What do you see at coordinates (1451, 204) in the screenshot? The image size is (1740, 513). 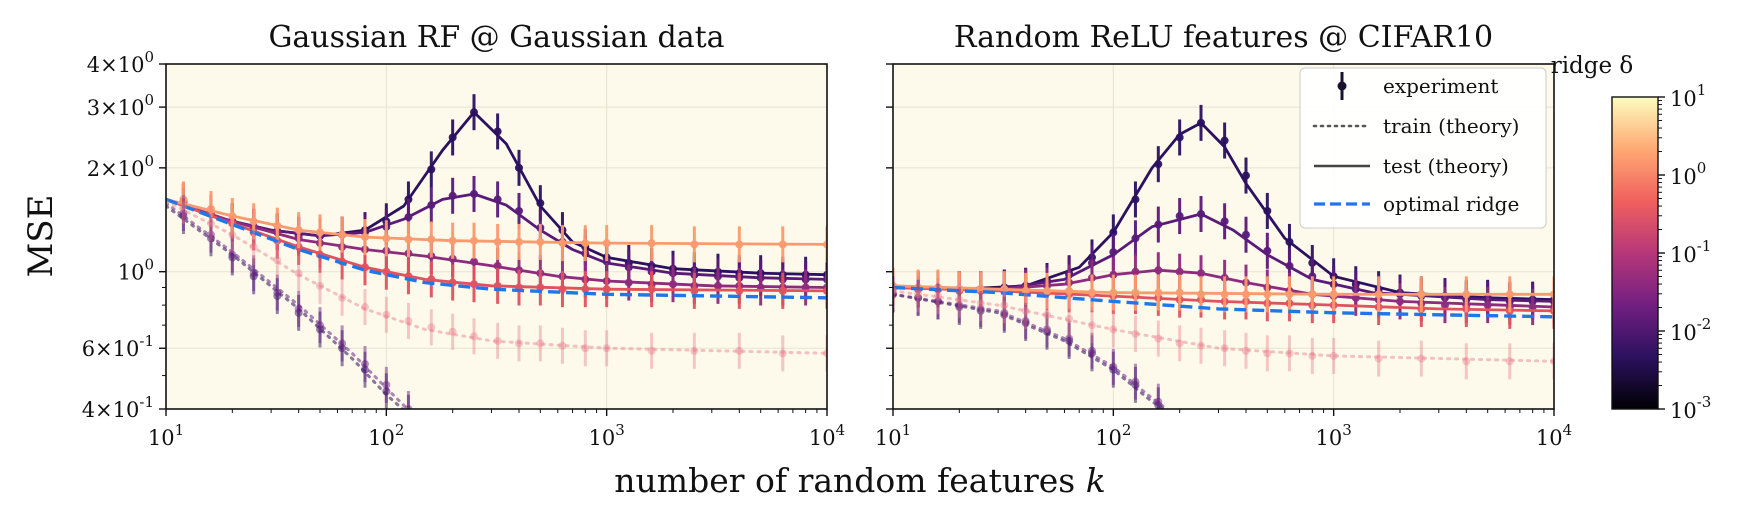 I see `legend-optimal-label: optimal ridge` at bounding box center [1451, 204].